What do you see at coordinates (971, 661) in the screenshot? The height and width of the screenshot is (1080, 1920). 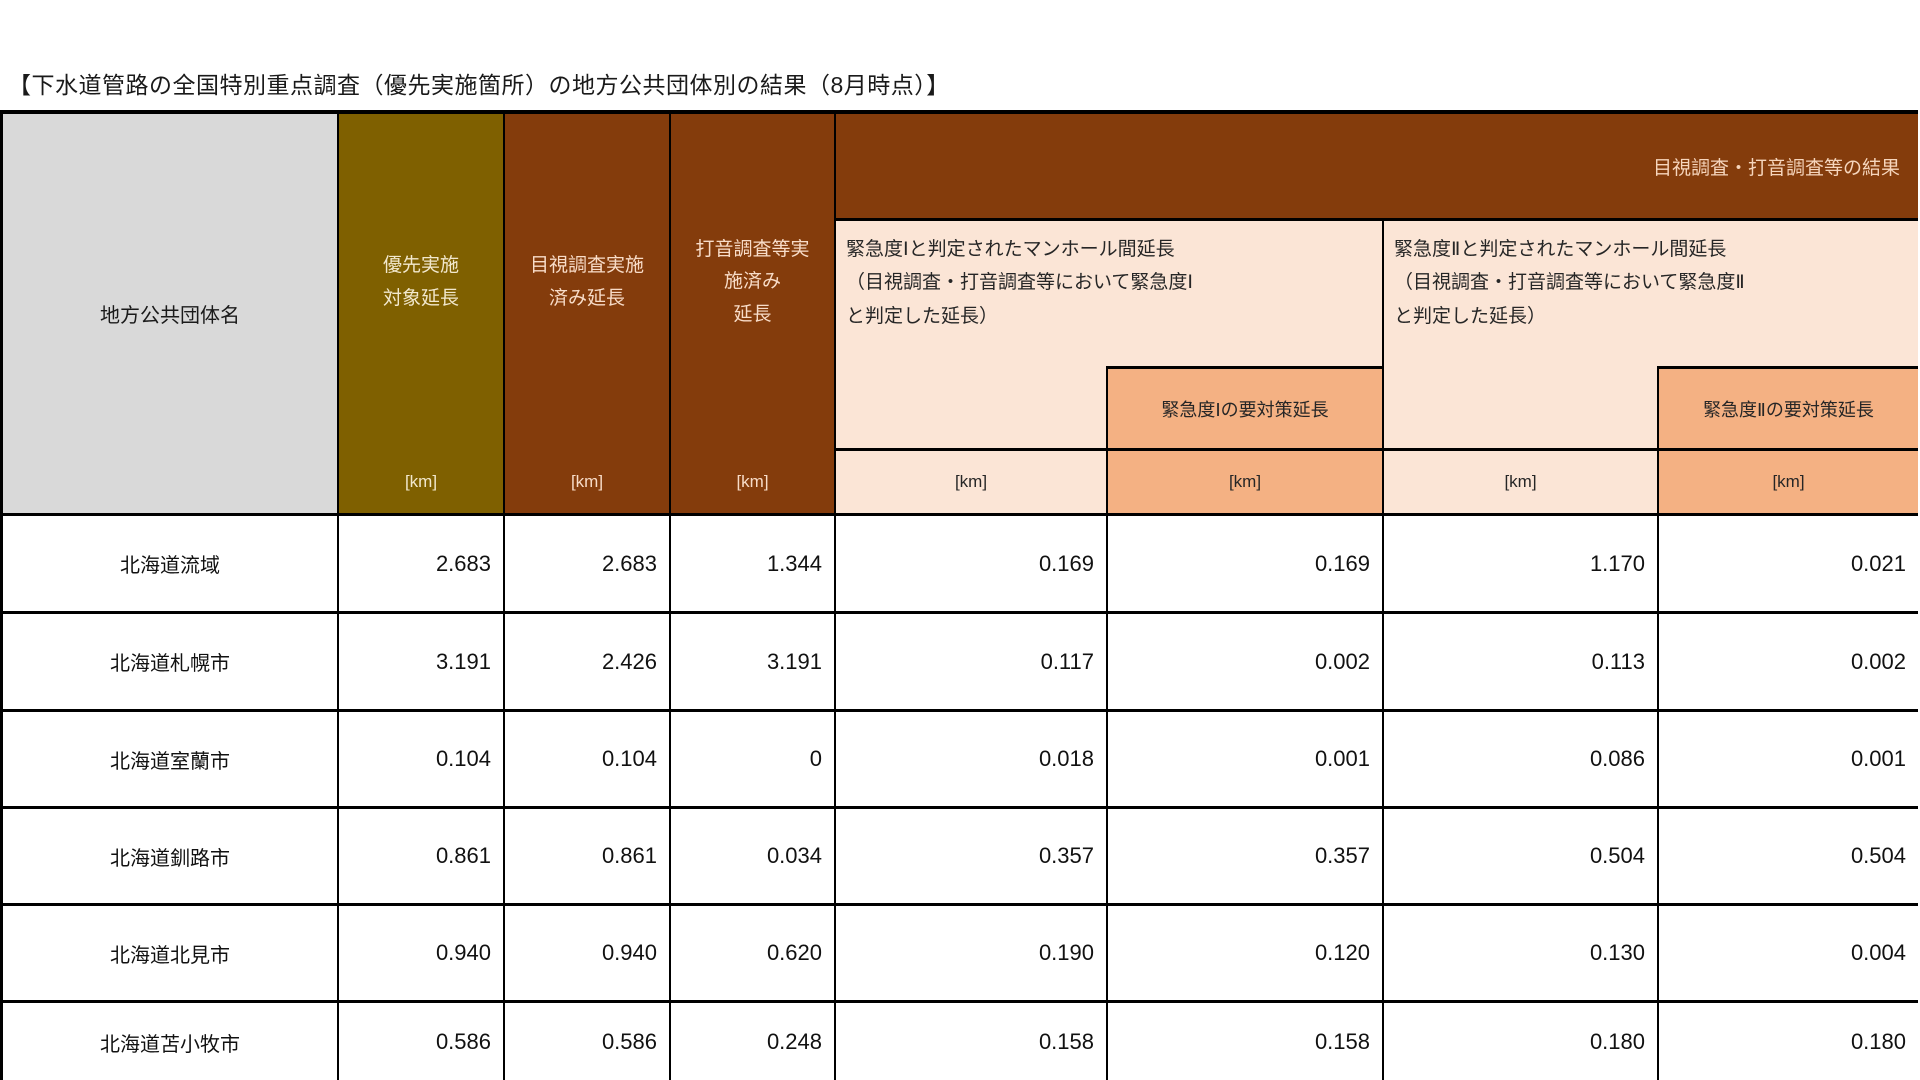 I see `cell-value: 0.117` at bounding box center [971, 661].